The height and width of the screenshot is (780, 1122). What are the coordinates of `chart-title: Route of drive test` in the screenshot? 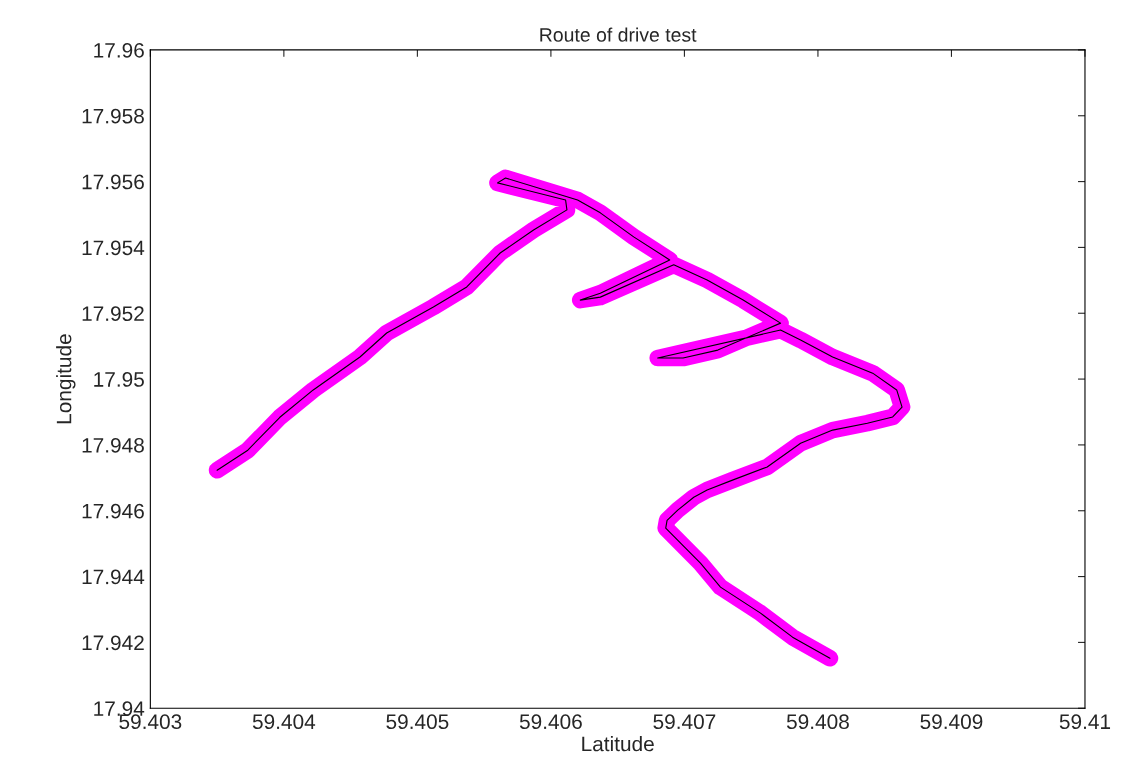 It's located at (618, 34).